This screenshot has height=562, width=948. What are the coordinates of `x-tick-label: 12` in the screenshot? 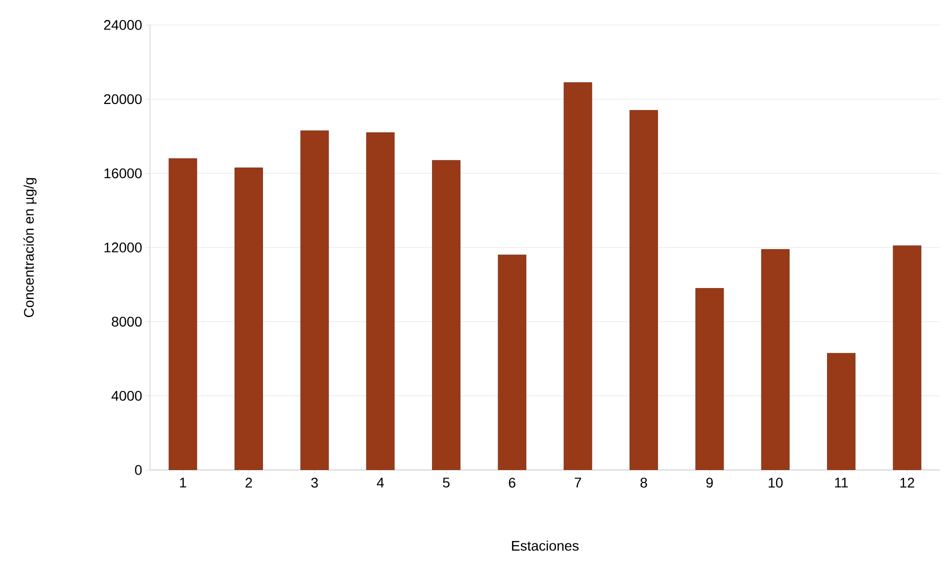 It's located at (907, 483).